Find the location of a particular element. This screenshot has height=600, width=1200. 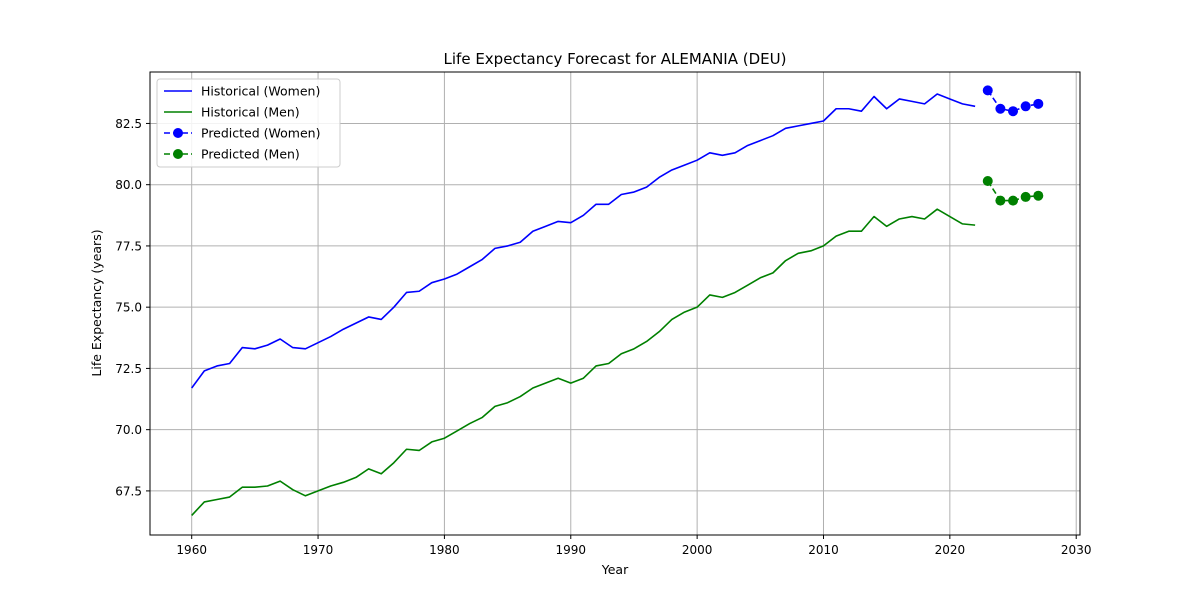

y-tick-label: 72.5 is located at coordinates (128, 369).